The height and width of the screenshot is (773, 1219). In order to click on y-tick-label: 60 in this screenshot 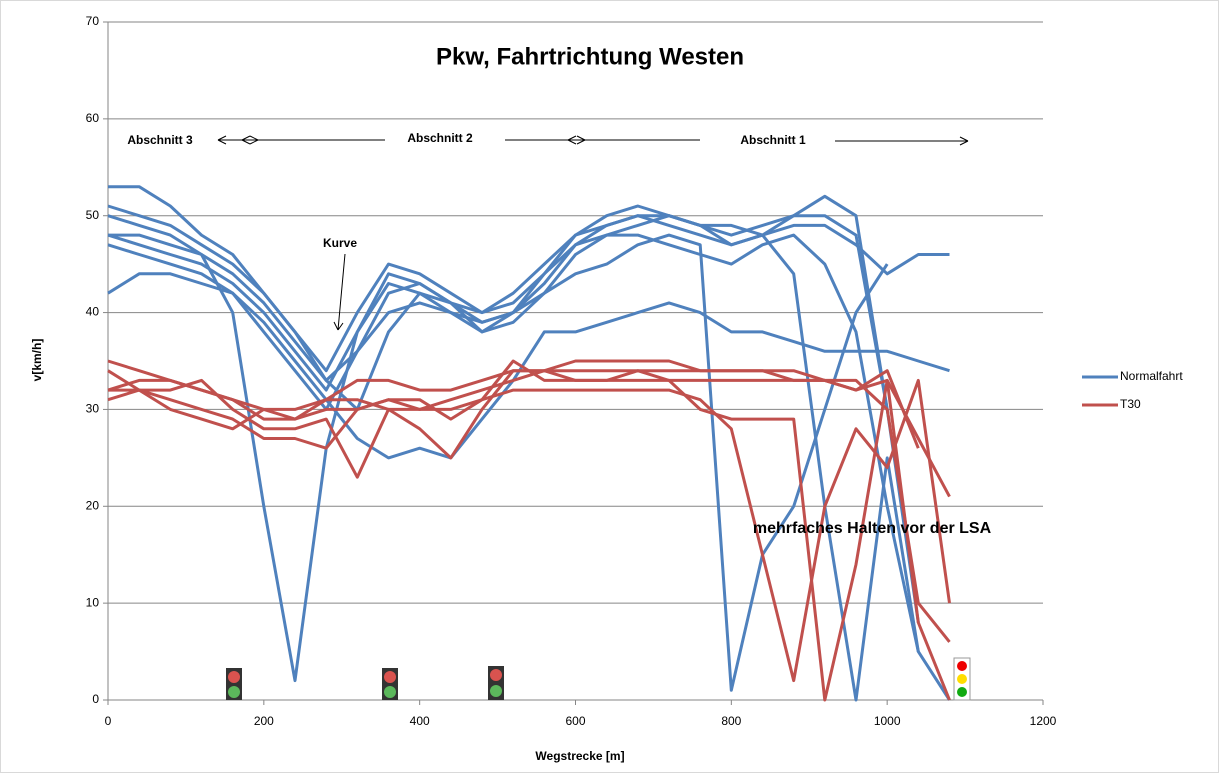, I will do `click(93, 118)`.